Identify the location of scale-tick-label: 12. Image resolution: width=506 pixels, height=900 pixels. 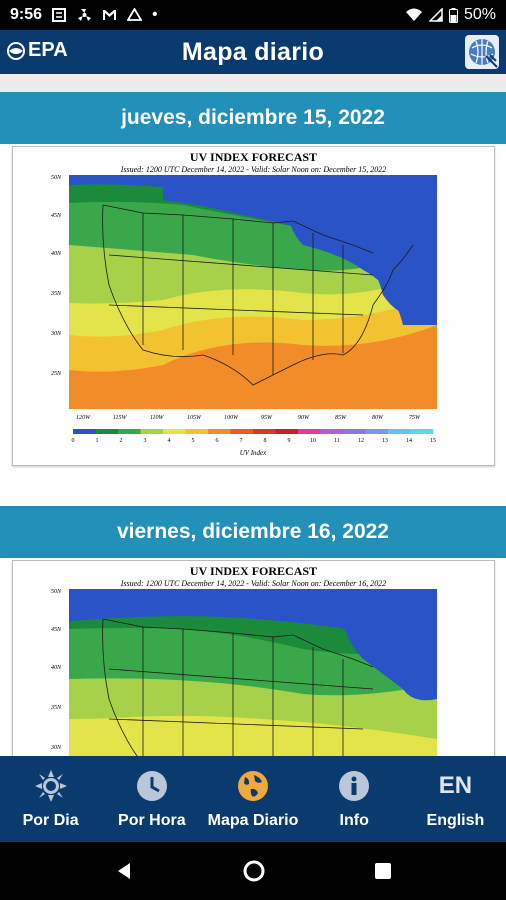
(361, 441).